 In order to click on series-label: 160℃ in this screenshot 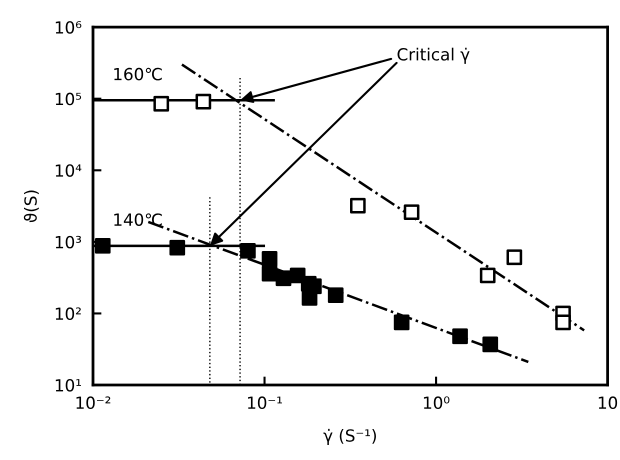, I will do `click(138, 74)`.